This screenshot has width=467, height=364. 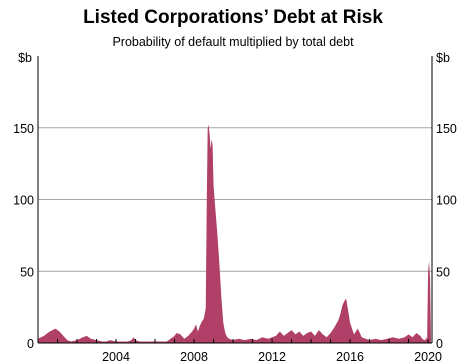 What do you see at coordinates (350, 357) in the screenshot?
I see `x-tick-label-2016: 2016` at bounding box center [350, 357].